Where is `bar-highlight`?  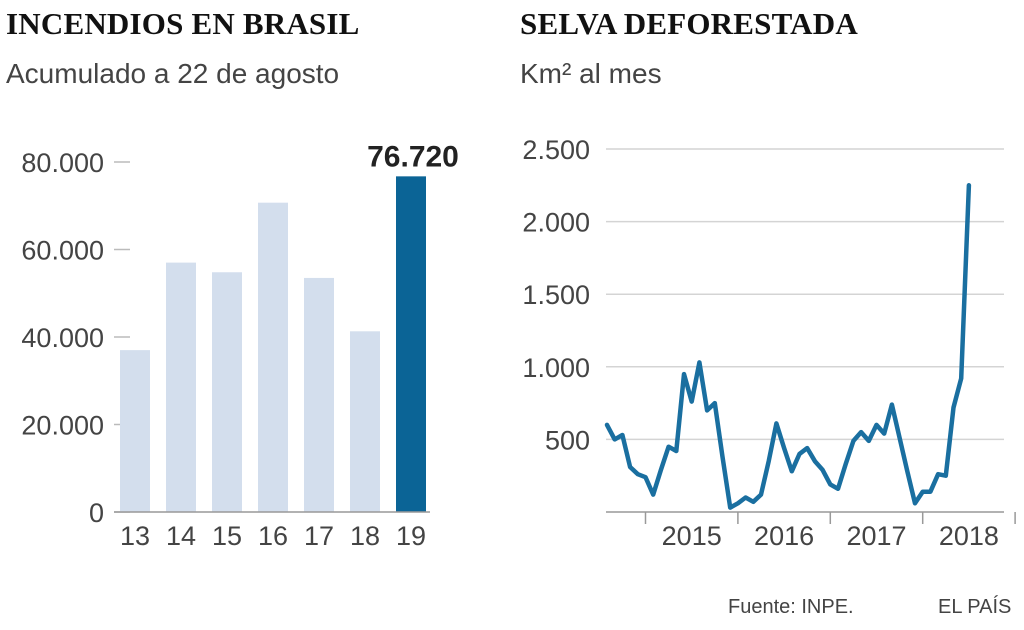
bar-highlight is located at coordinates (411, 344).